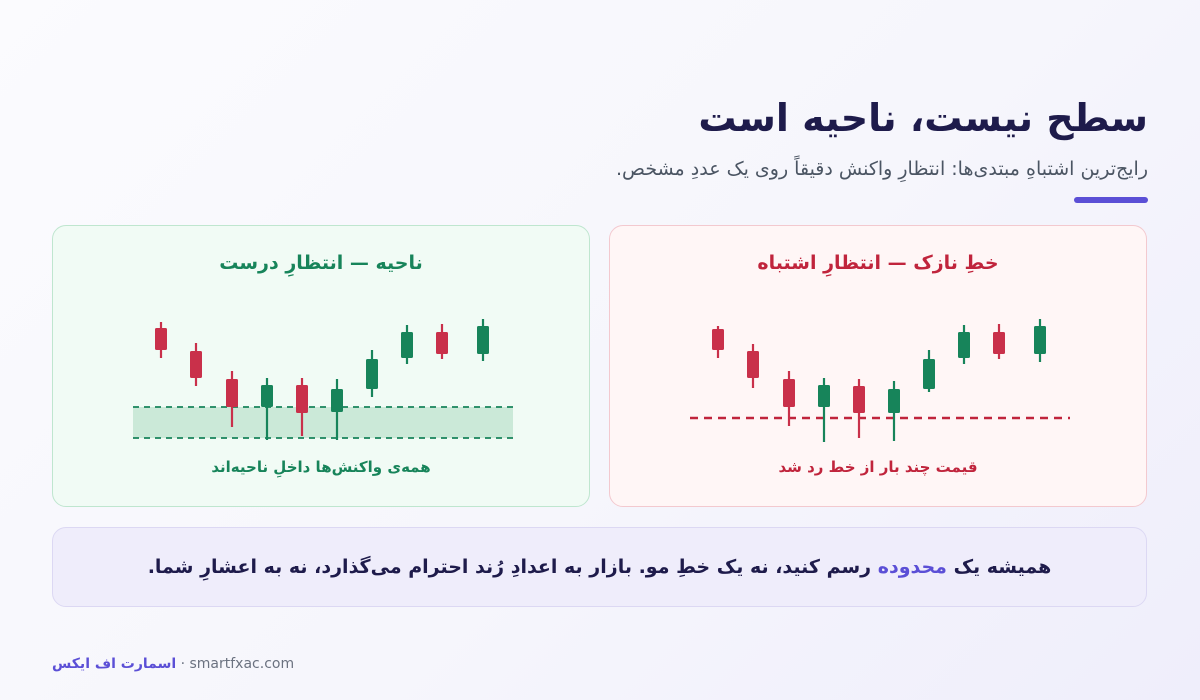  What do you see at coordinates (923, 118) in the screenshot?
I see `page-title: سطح نیست، ناحیه است` at bounding box center [923, 118].